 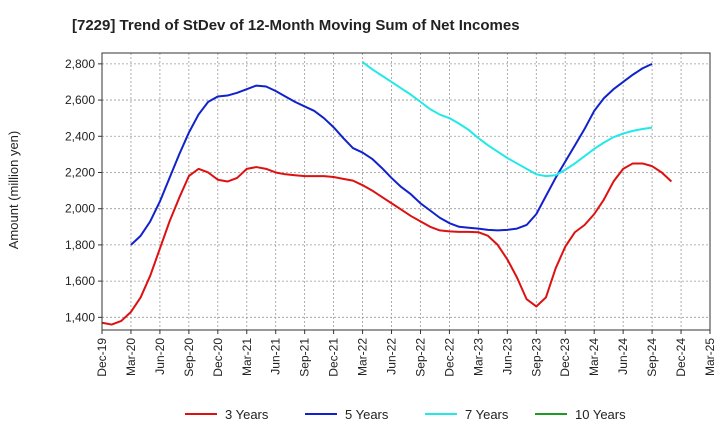 I want to click on x-tick-label: Mar-23, so click(x=478, y=357).